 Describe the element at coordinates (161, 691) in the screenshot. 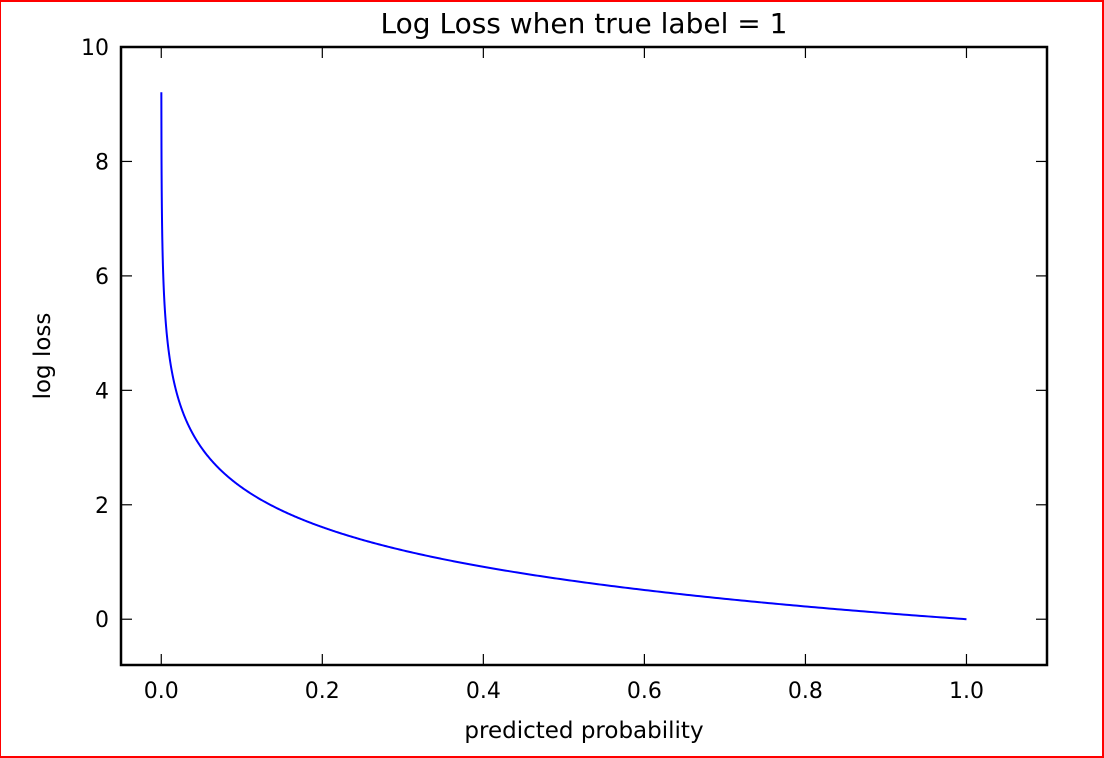

I see `x-tick-label: 0.0` at that location.